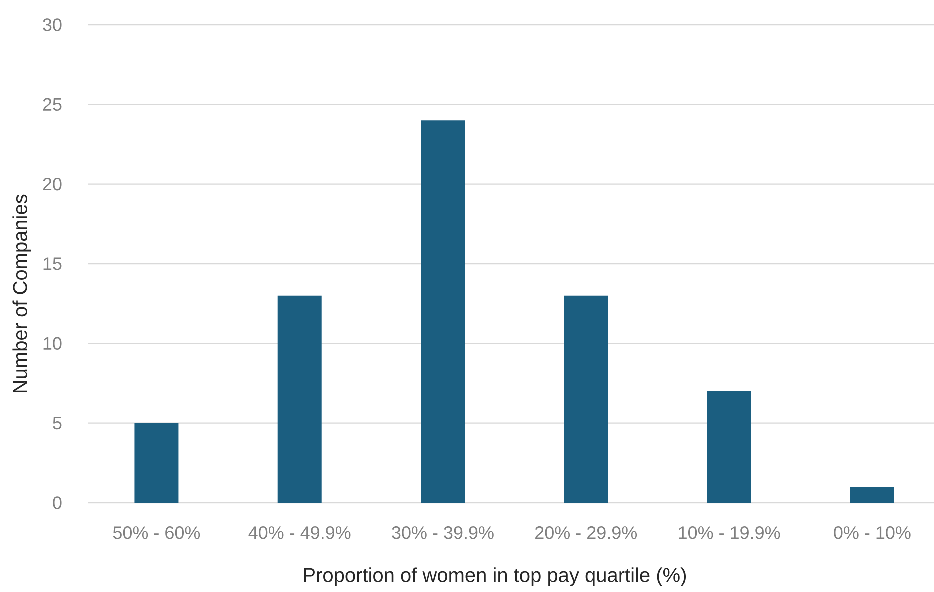 The width and height of the screenshot is (934, 592). I want to click on y-tick-label: 5, so click(57, 423).